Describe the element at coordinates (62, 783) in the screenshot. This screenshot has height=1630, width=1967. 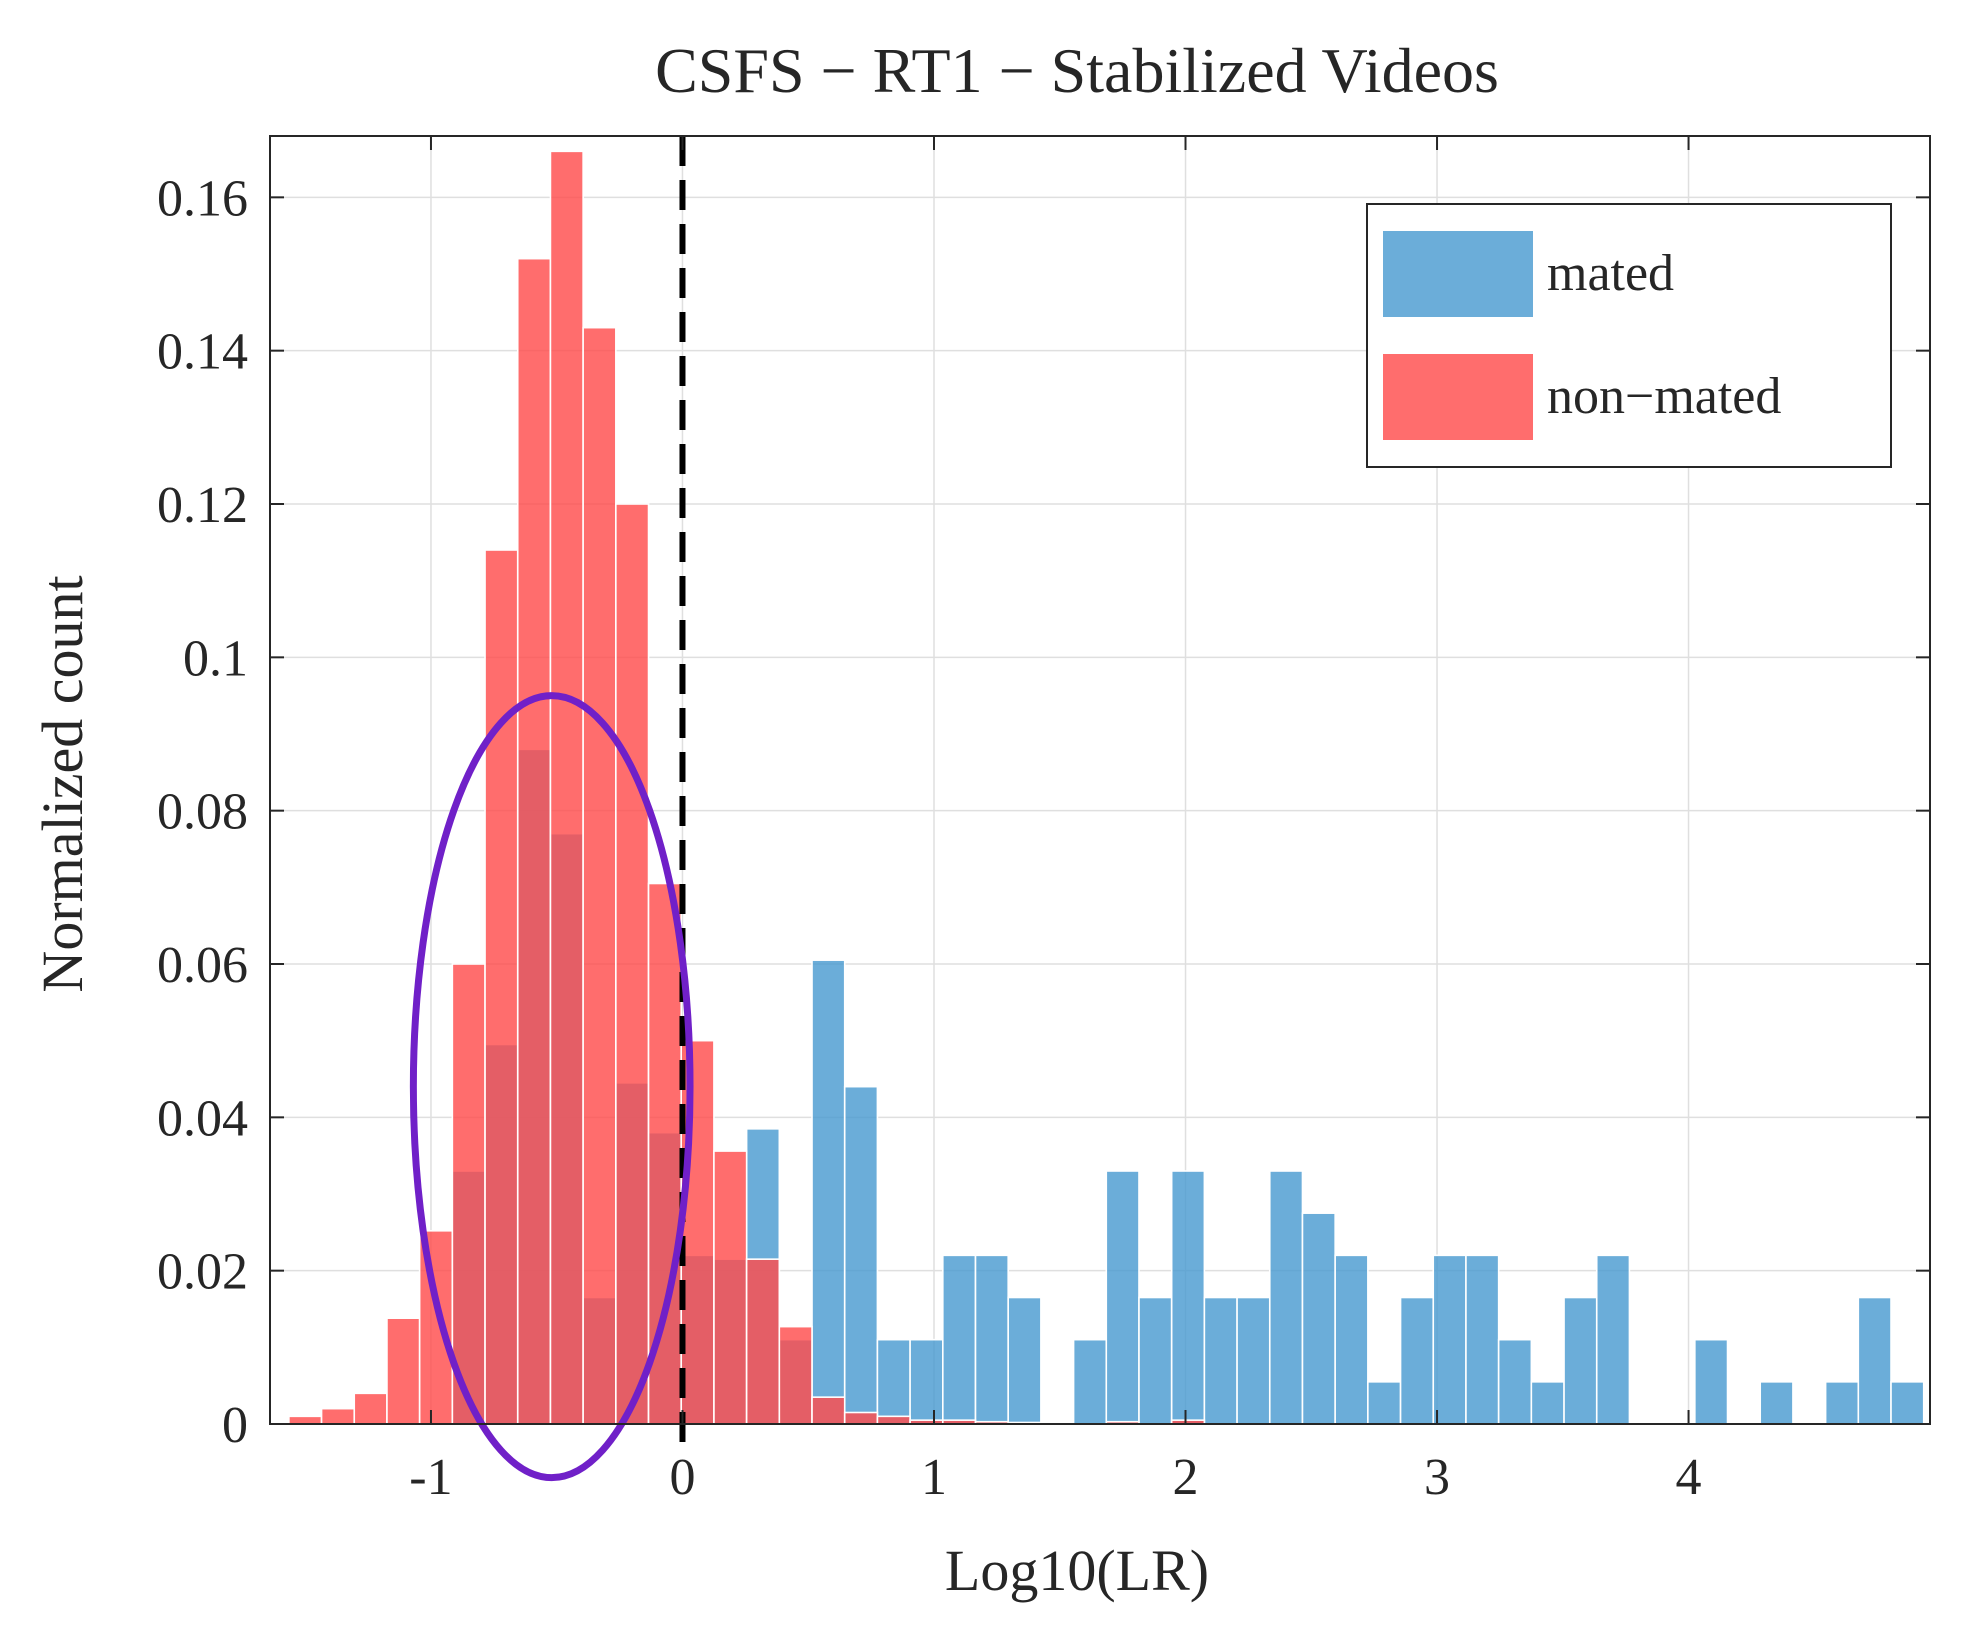
I see `y-axis-label: Normalized count` at that location.